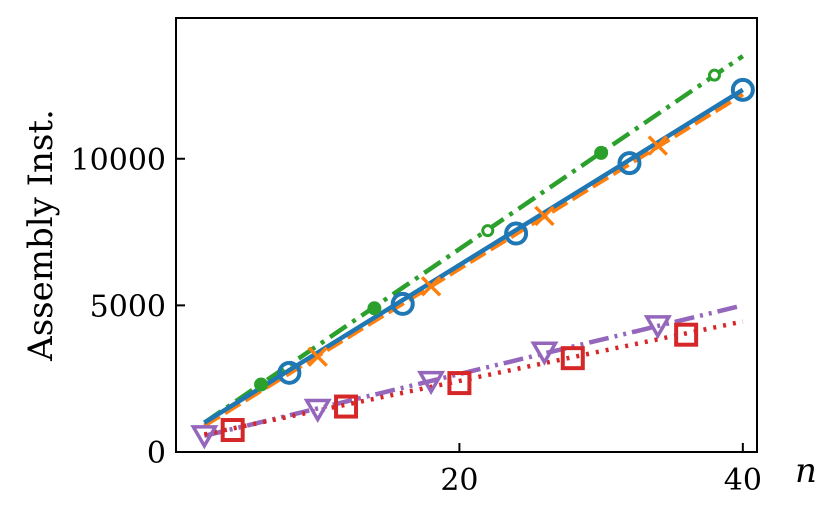  What do you see at coordinates (41, 235) in the screenshot?
I see `y-axis-label: Assembly Inst.` at bounding box center [41, 235].